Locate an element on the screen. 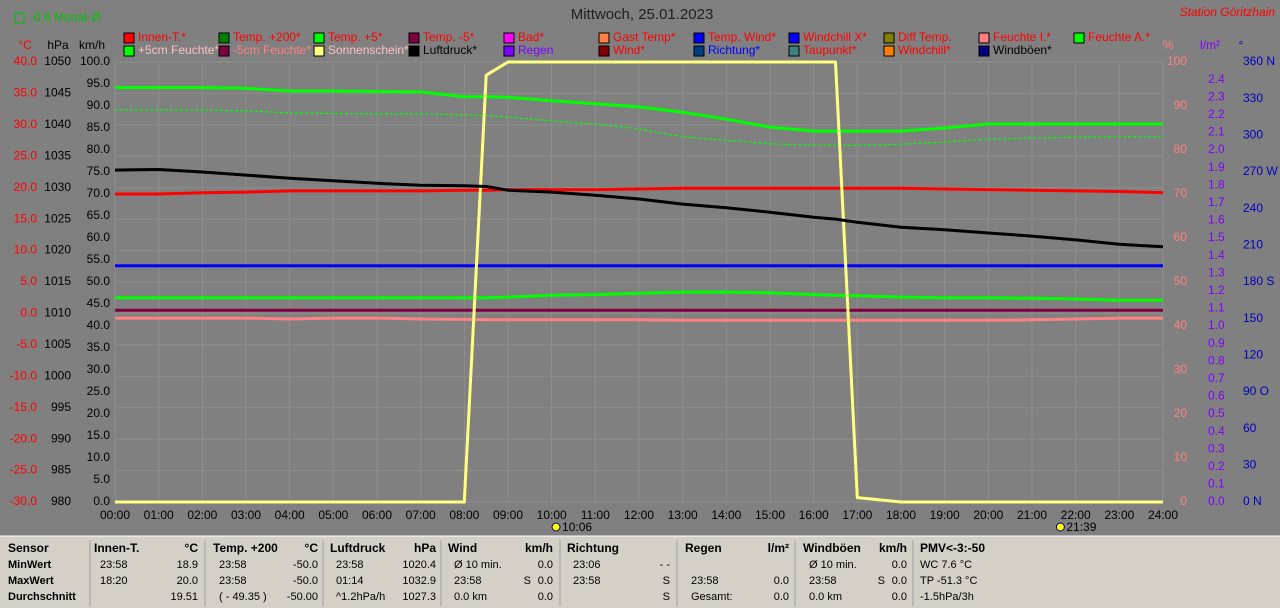  x-tick-label: 09:00 is located at coordinates (508, 515).